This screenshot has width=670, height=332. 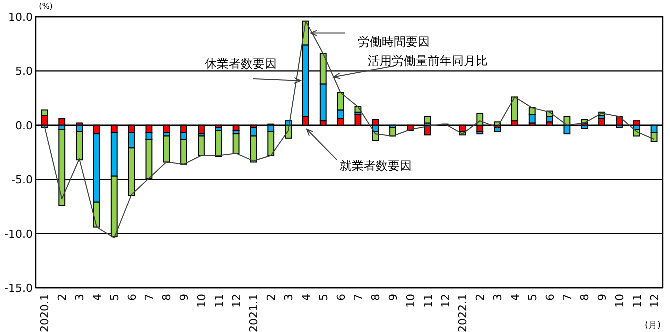 What do you see at coordinates (376, 166) in the screenshot?
I see `text: 就業者数要因` at bounding box center [376, 166].